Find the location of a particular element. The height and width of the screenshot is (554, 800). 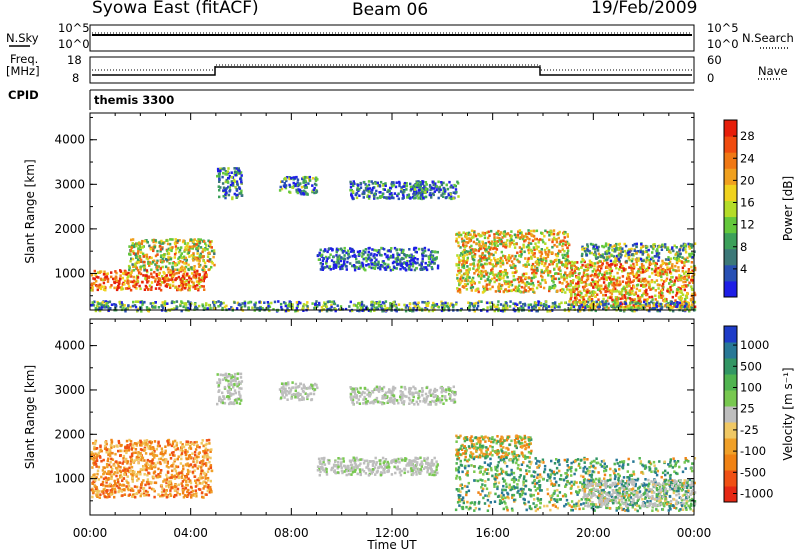

colorbar-swatch is located at coordinates (730, 273).